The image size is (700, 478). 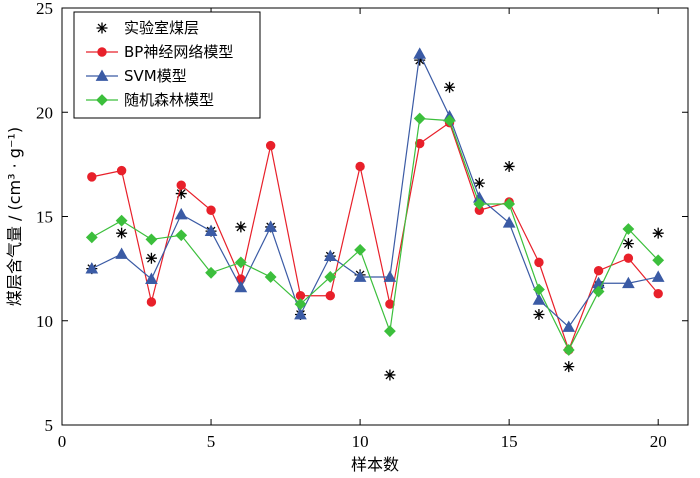 I want to click on legend-label: 实验室煤层, so click(x=161, y=28).